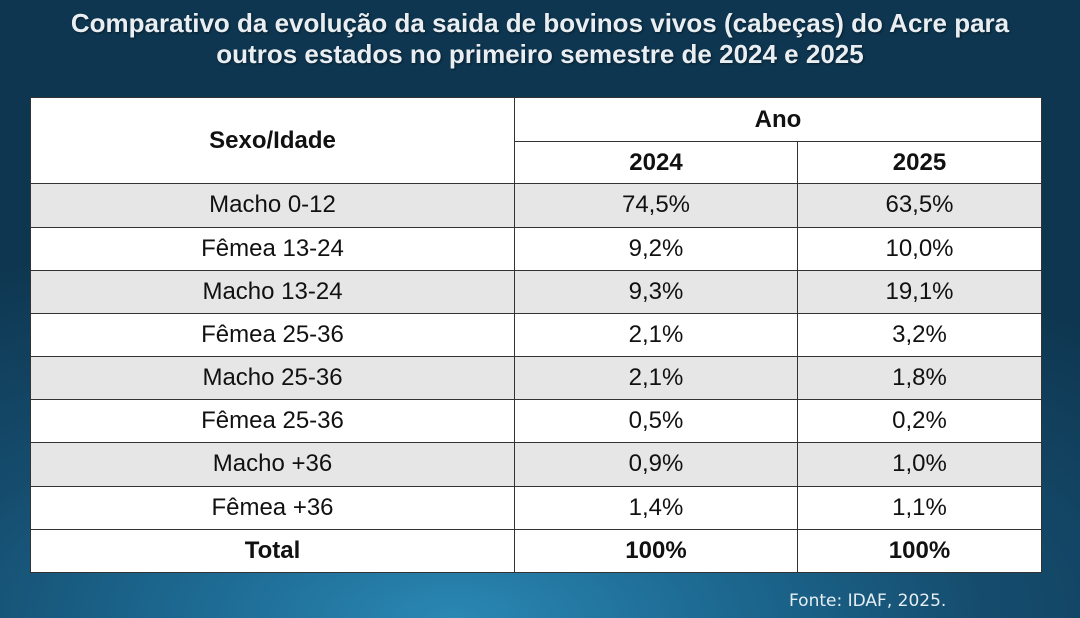  I want to click on table-row: Fêmea 13-24 9,2% 10,0%, so click(536, 248).